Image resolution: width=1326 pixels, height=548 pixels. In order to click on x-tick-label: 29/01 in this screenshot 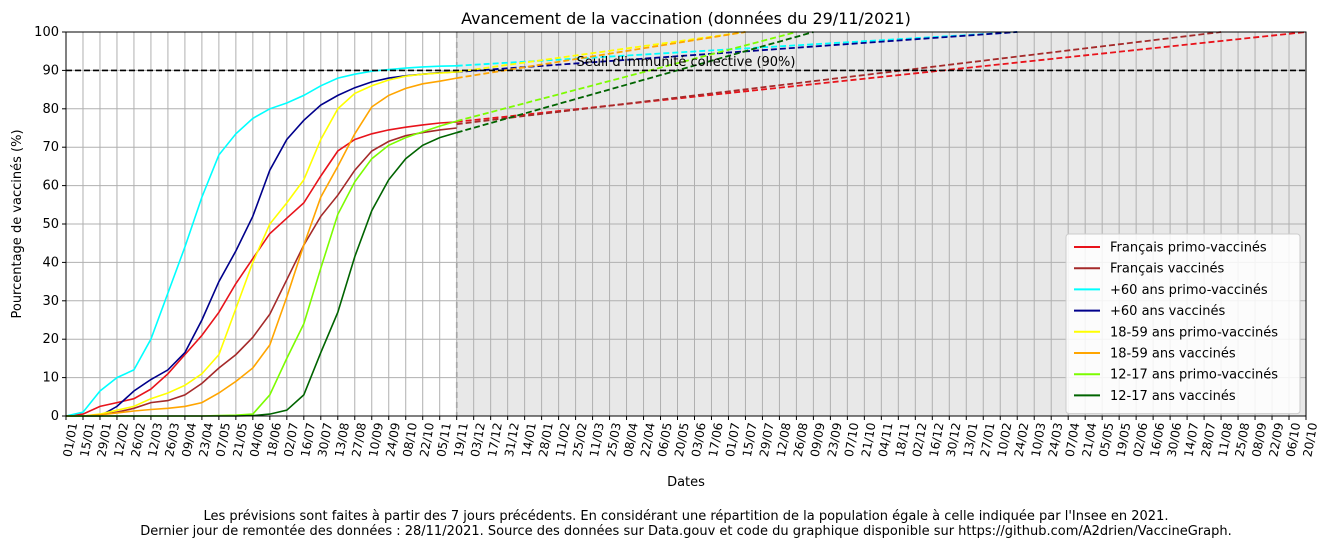, I will do `click(104, 440)`.